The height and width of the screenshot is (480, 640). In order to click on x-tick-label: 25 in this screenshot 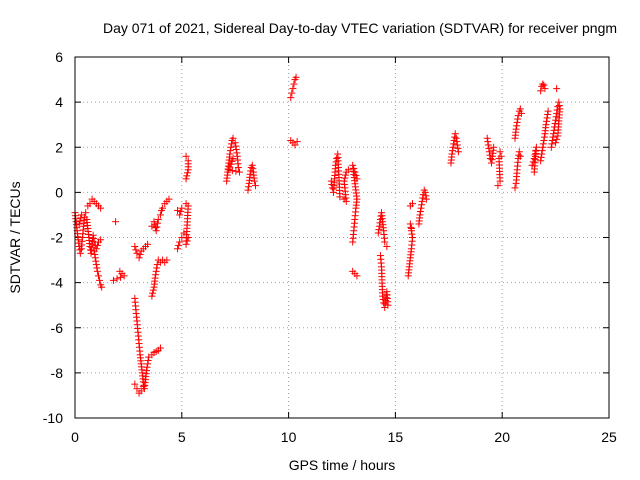, I will do `click(609, 437)`.